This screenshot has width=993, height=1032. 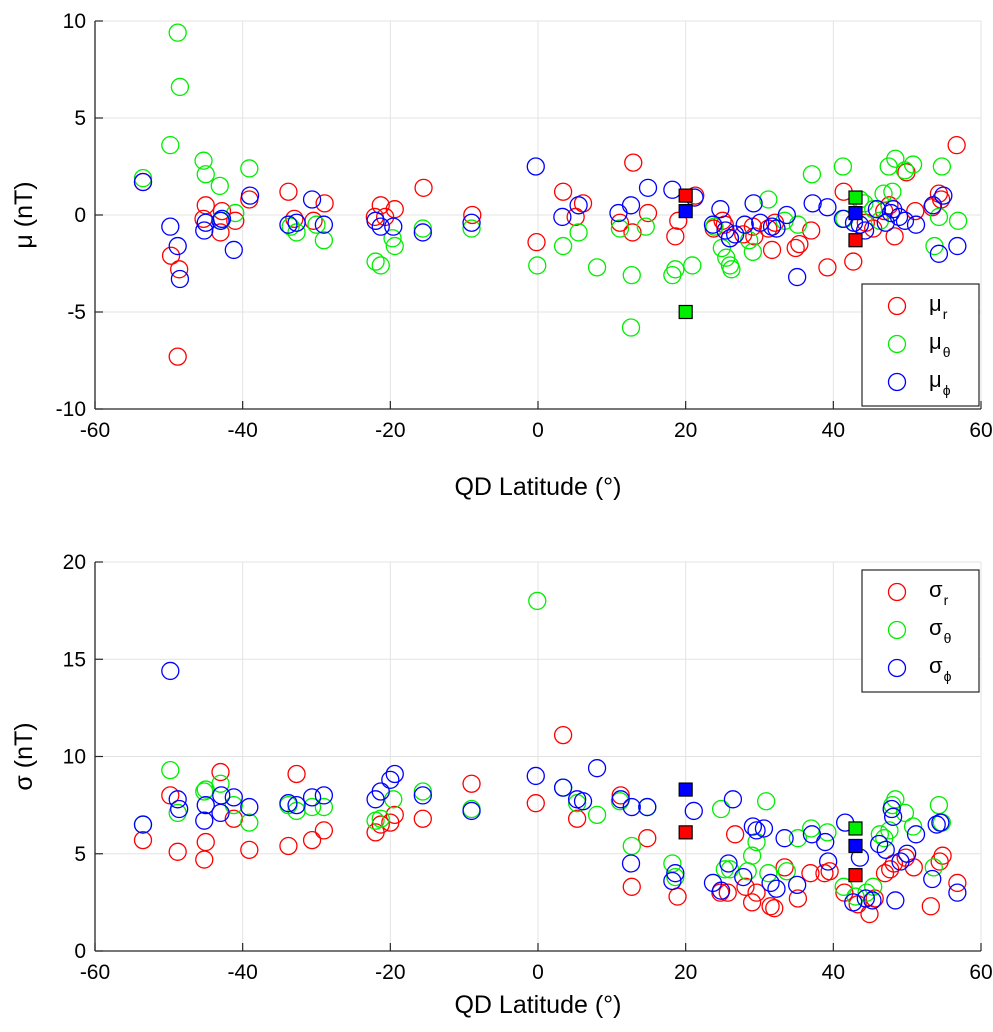 What do you see at coordinates (95, 430) in the screenshot?
I see `x-tick-label: -60` at bounding box center [95, 430].